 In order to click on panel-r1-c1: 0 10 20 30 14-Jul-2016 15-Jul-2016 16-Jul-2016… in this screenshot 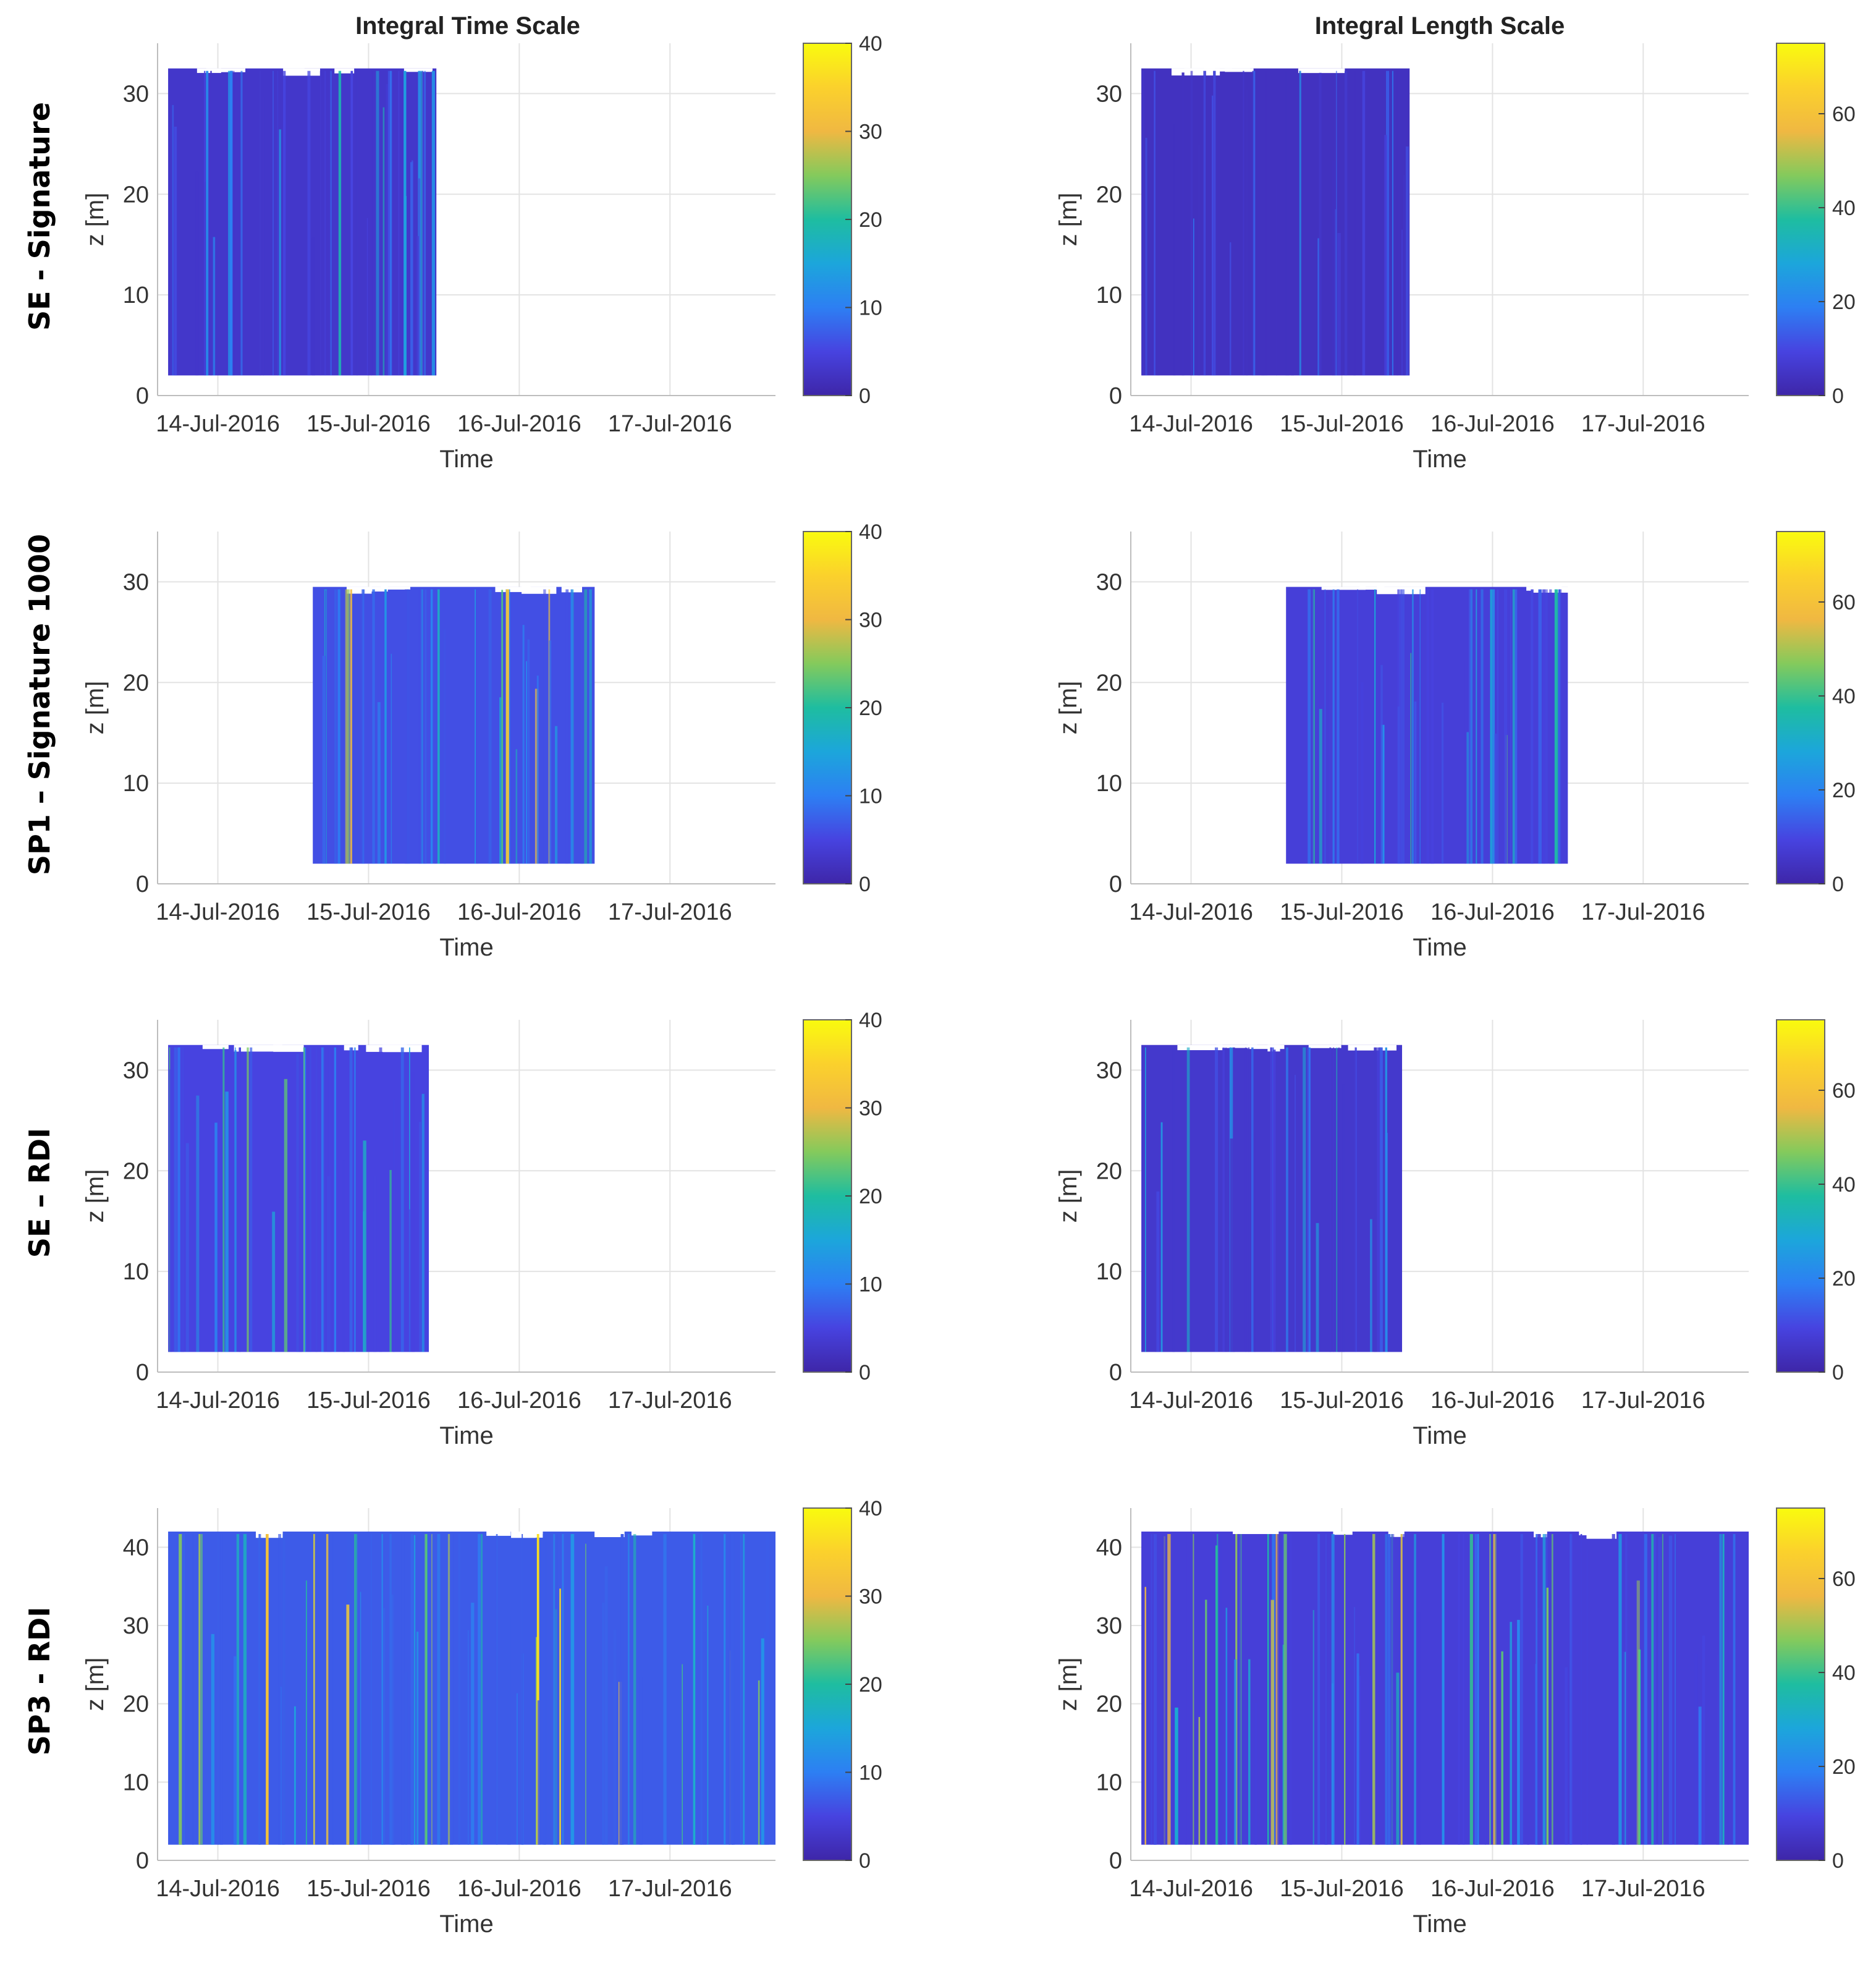, I will do `click(1455, 746)`.